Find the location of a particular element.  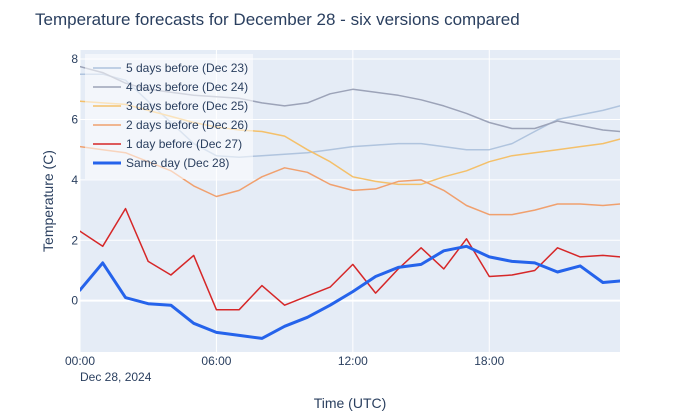

legend-item: 3 days before (Dec 25) is located at coordinates (170, 106).